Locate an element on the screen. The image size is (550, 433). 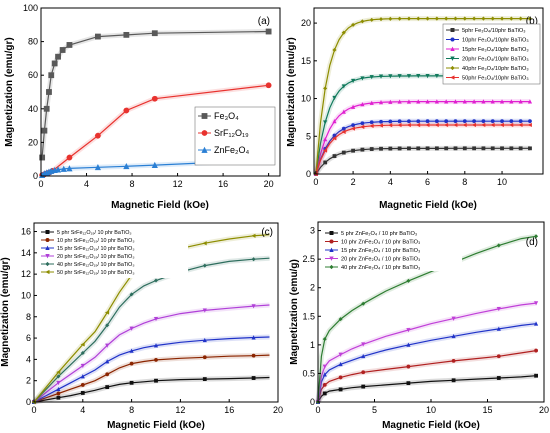
panel-d-y-tick-label-3: 1.5 is located at coordinates (308, 316).